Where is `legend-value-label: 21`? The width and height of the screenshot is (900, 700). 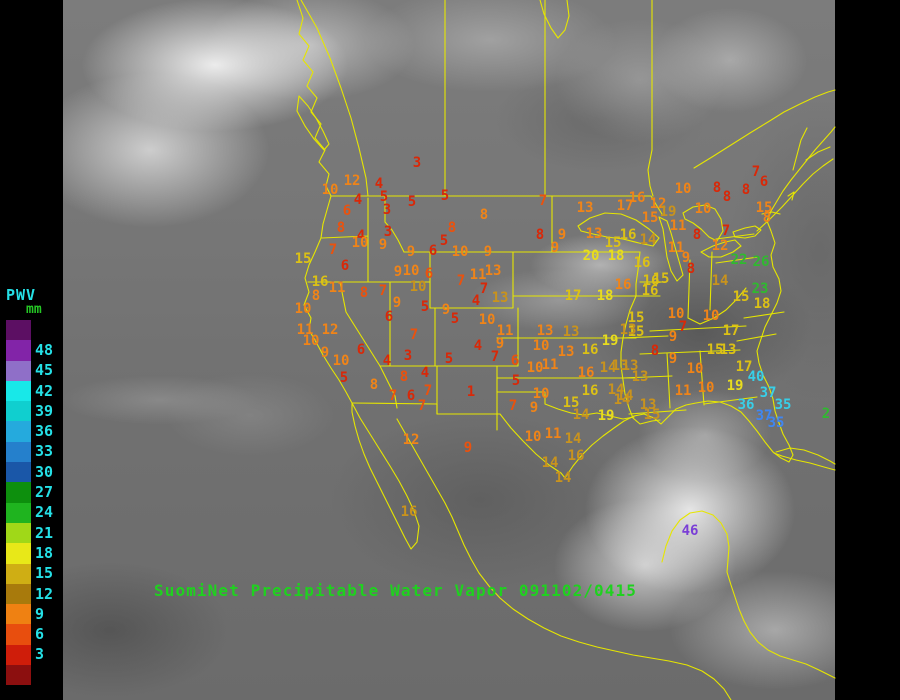 legend-value-label: 21 is located at coordinates (44, 532).